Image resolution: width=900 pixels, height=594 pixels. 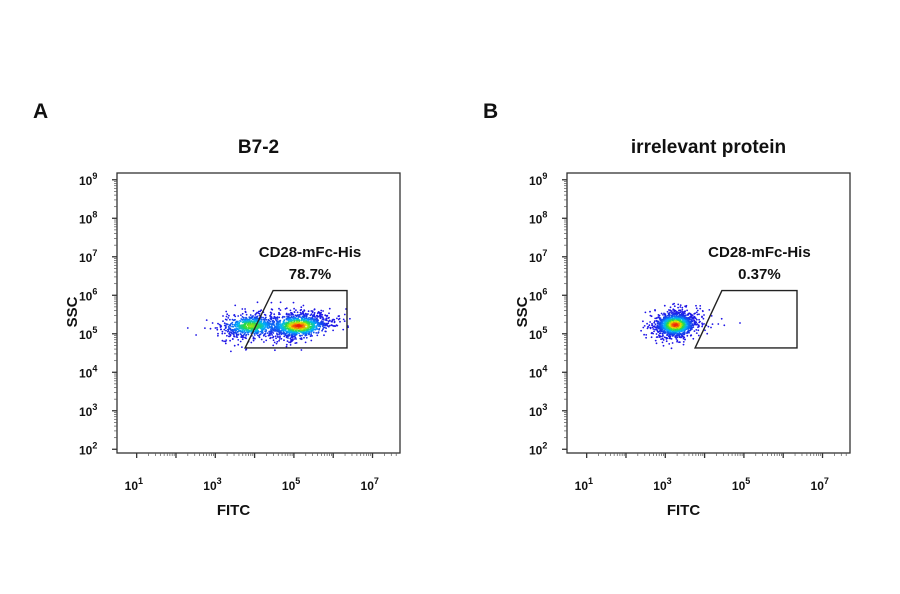 What do you see at coordinates (88, 410) in the screenshot?
I see `y-tick-label: 10³` at bounding box center [88, 410].